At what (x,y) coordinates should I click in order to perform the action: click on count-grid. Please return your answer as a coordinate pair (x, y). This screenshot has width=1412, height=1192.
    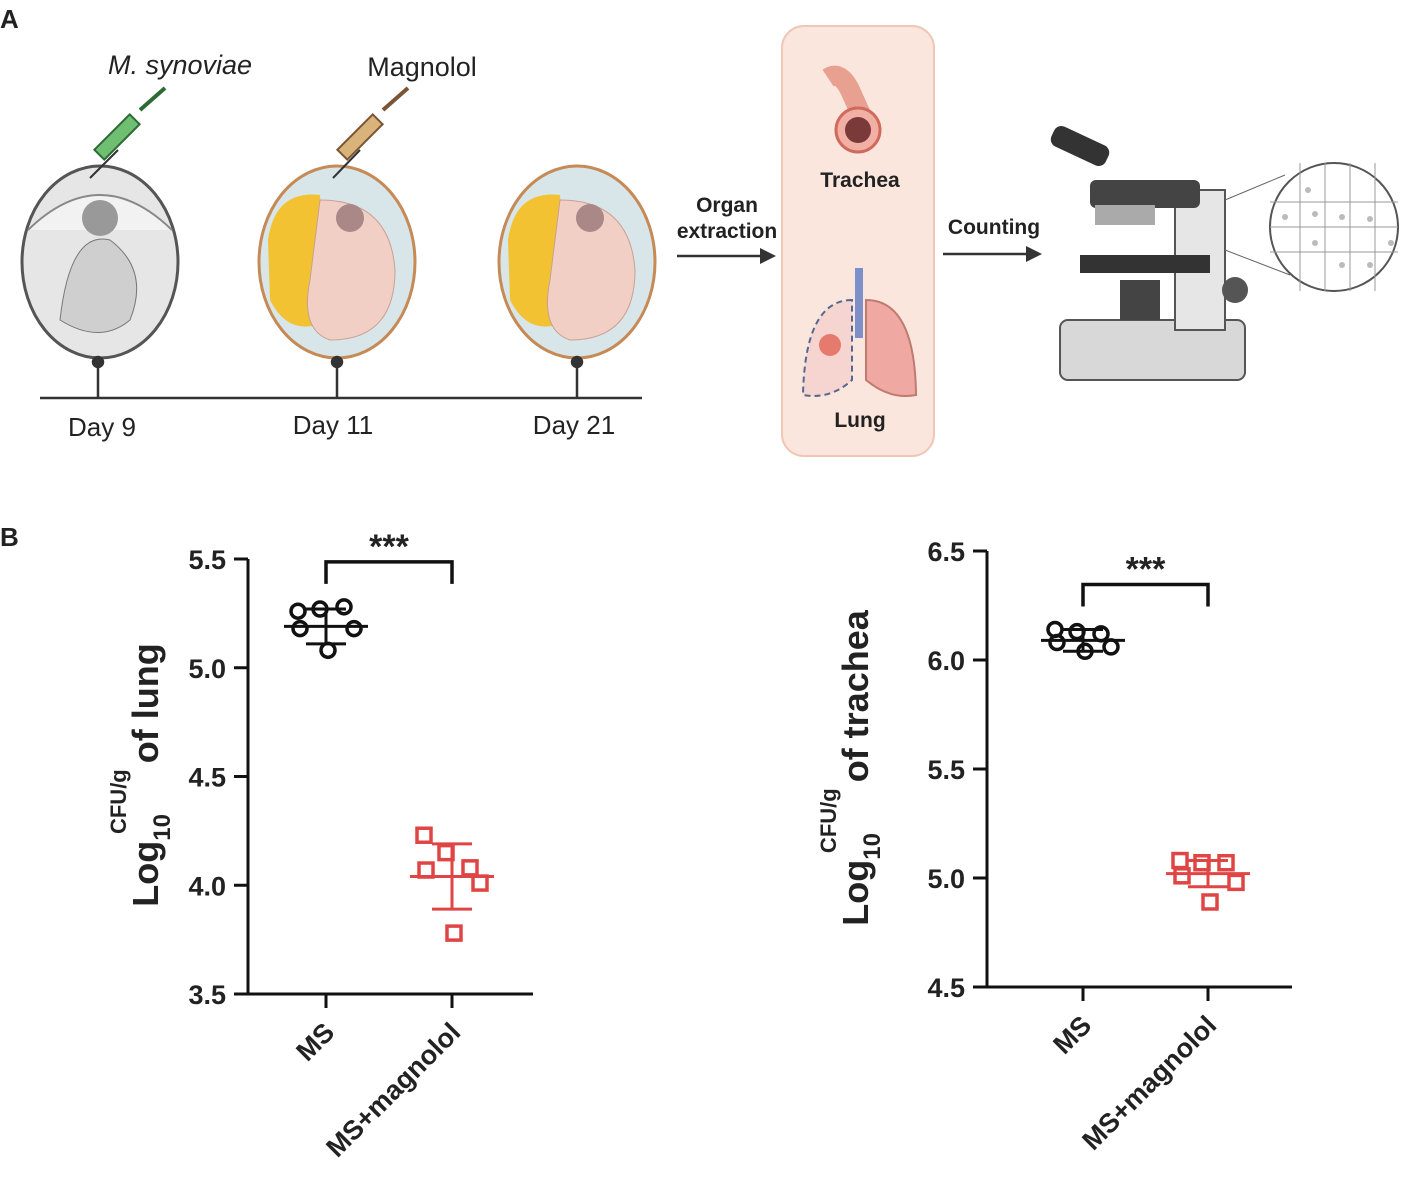
    Looking at the image, I should click on (1311, 227).